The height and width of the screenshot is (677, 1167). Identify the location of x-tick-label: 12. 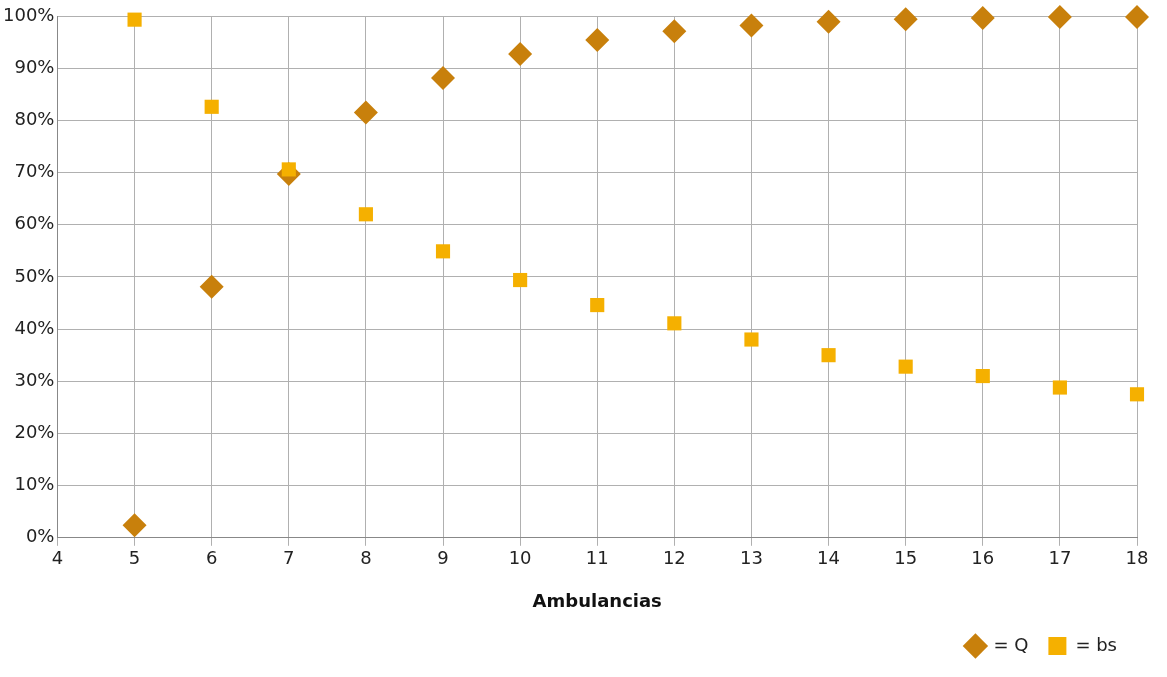
(674, 558).